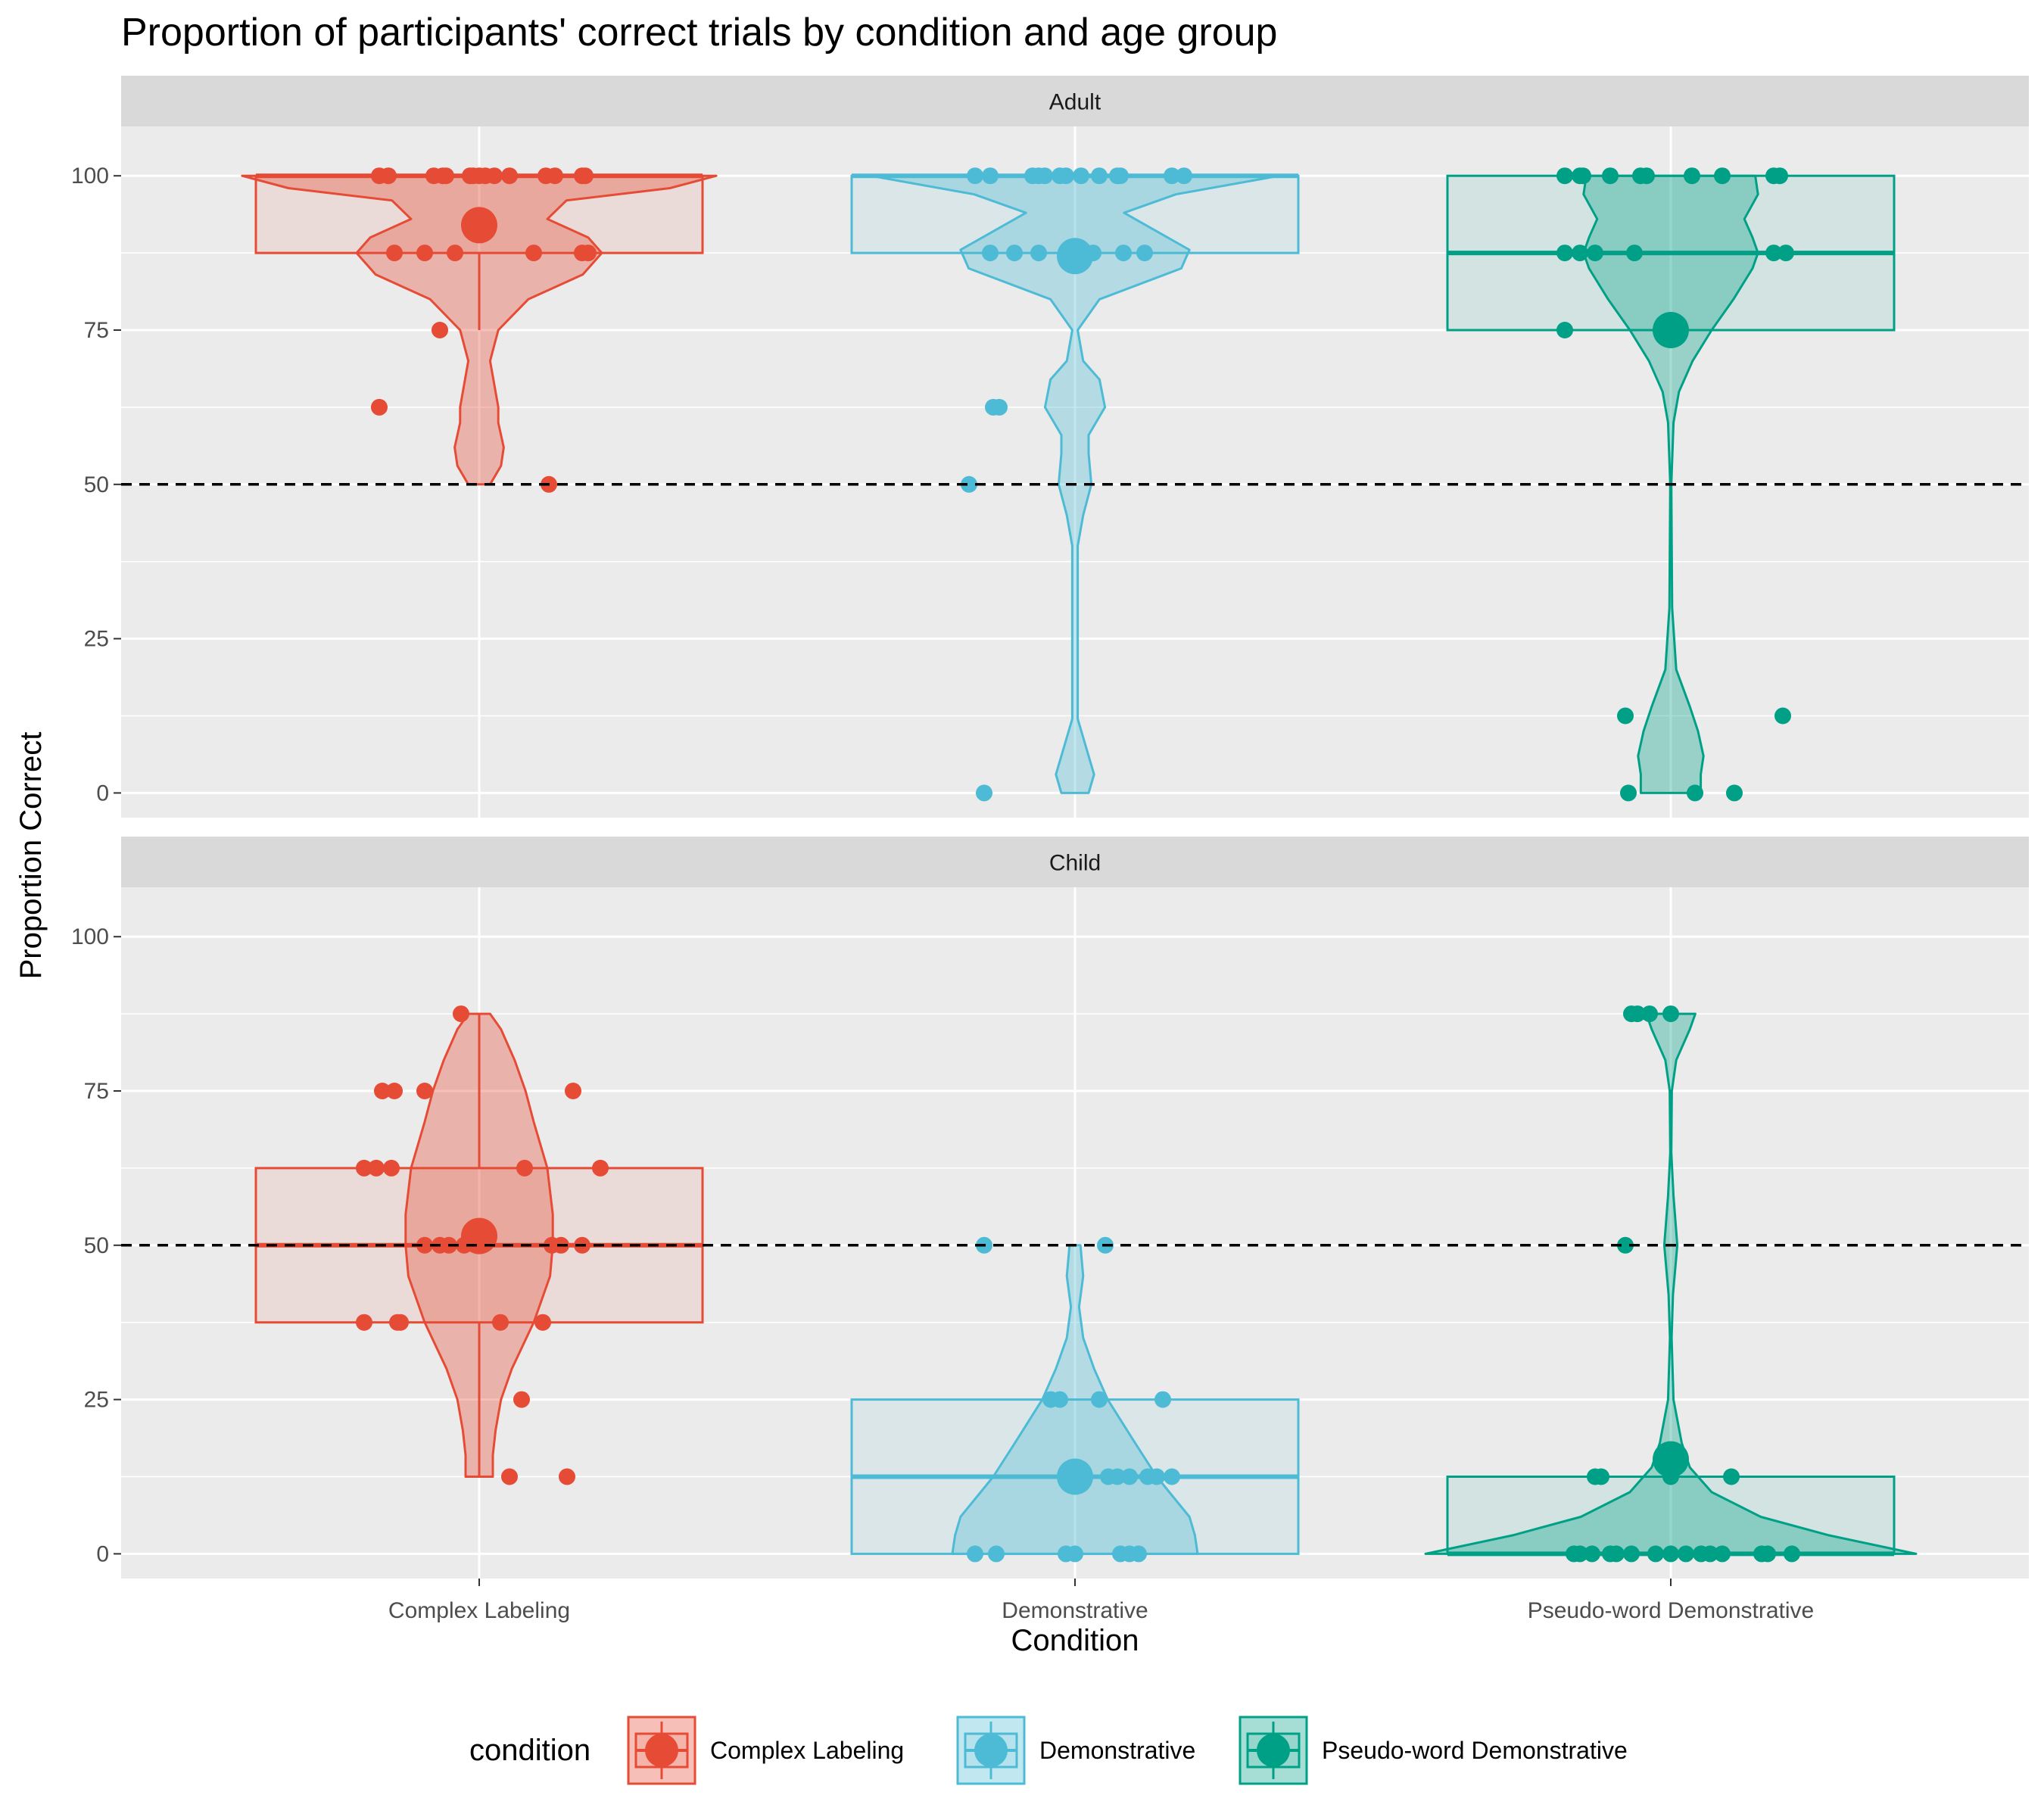 The height and width of the screenshot is (1817, 2044). What do you see at coordinates (1075, 1751) in the screenshot?
I see `legend-item: Demonstrative` at bounding box center [1075, 1751].